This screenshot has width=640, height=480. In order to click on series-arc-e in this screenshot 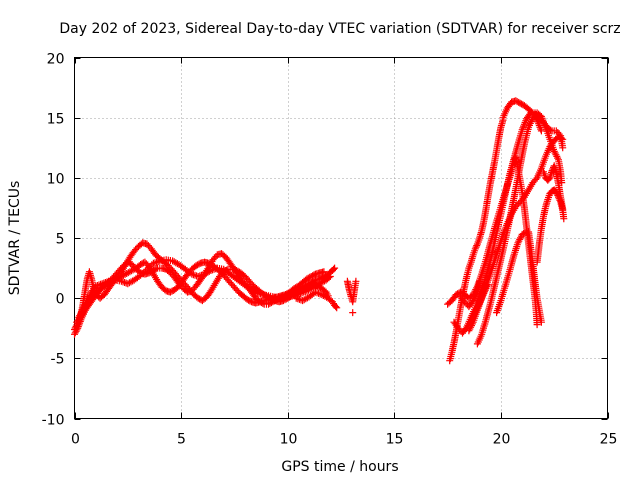, I will do `click(316, 300)`.